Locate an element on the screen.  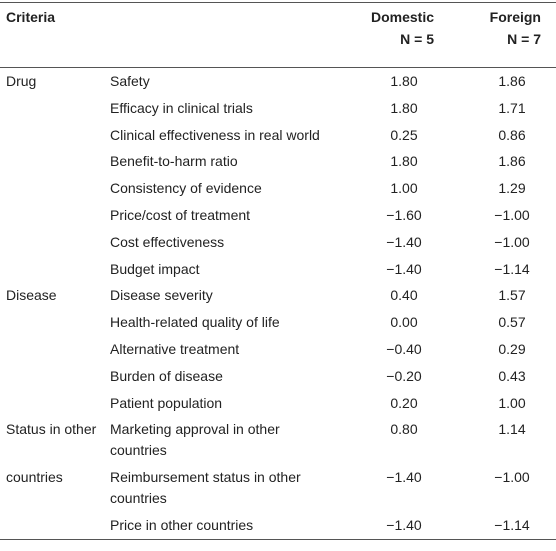
criterion: Alternative treatment is located at coordinates (175, 348).